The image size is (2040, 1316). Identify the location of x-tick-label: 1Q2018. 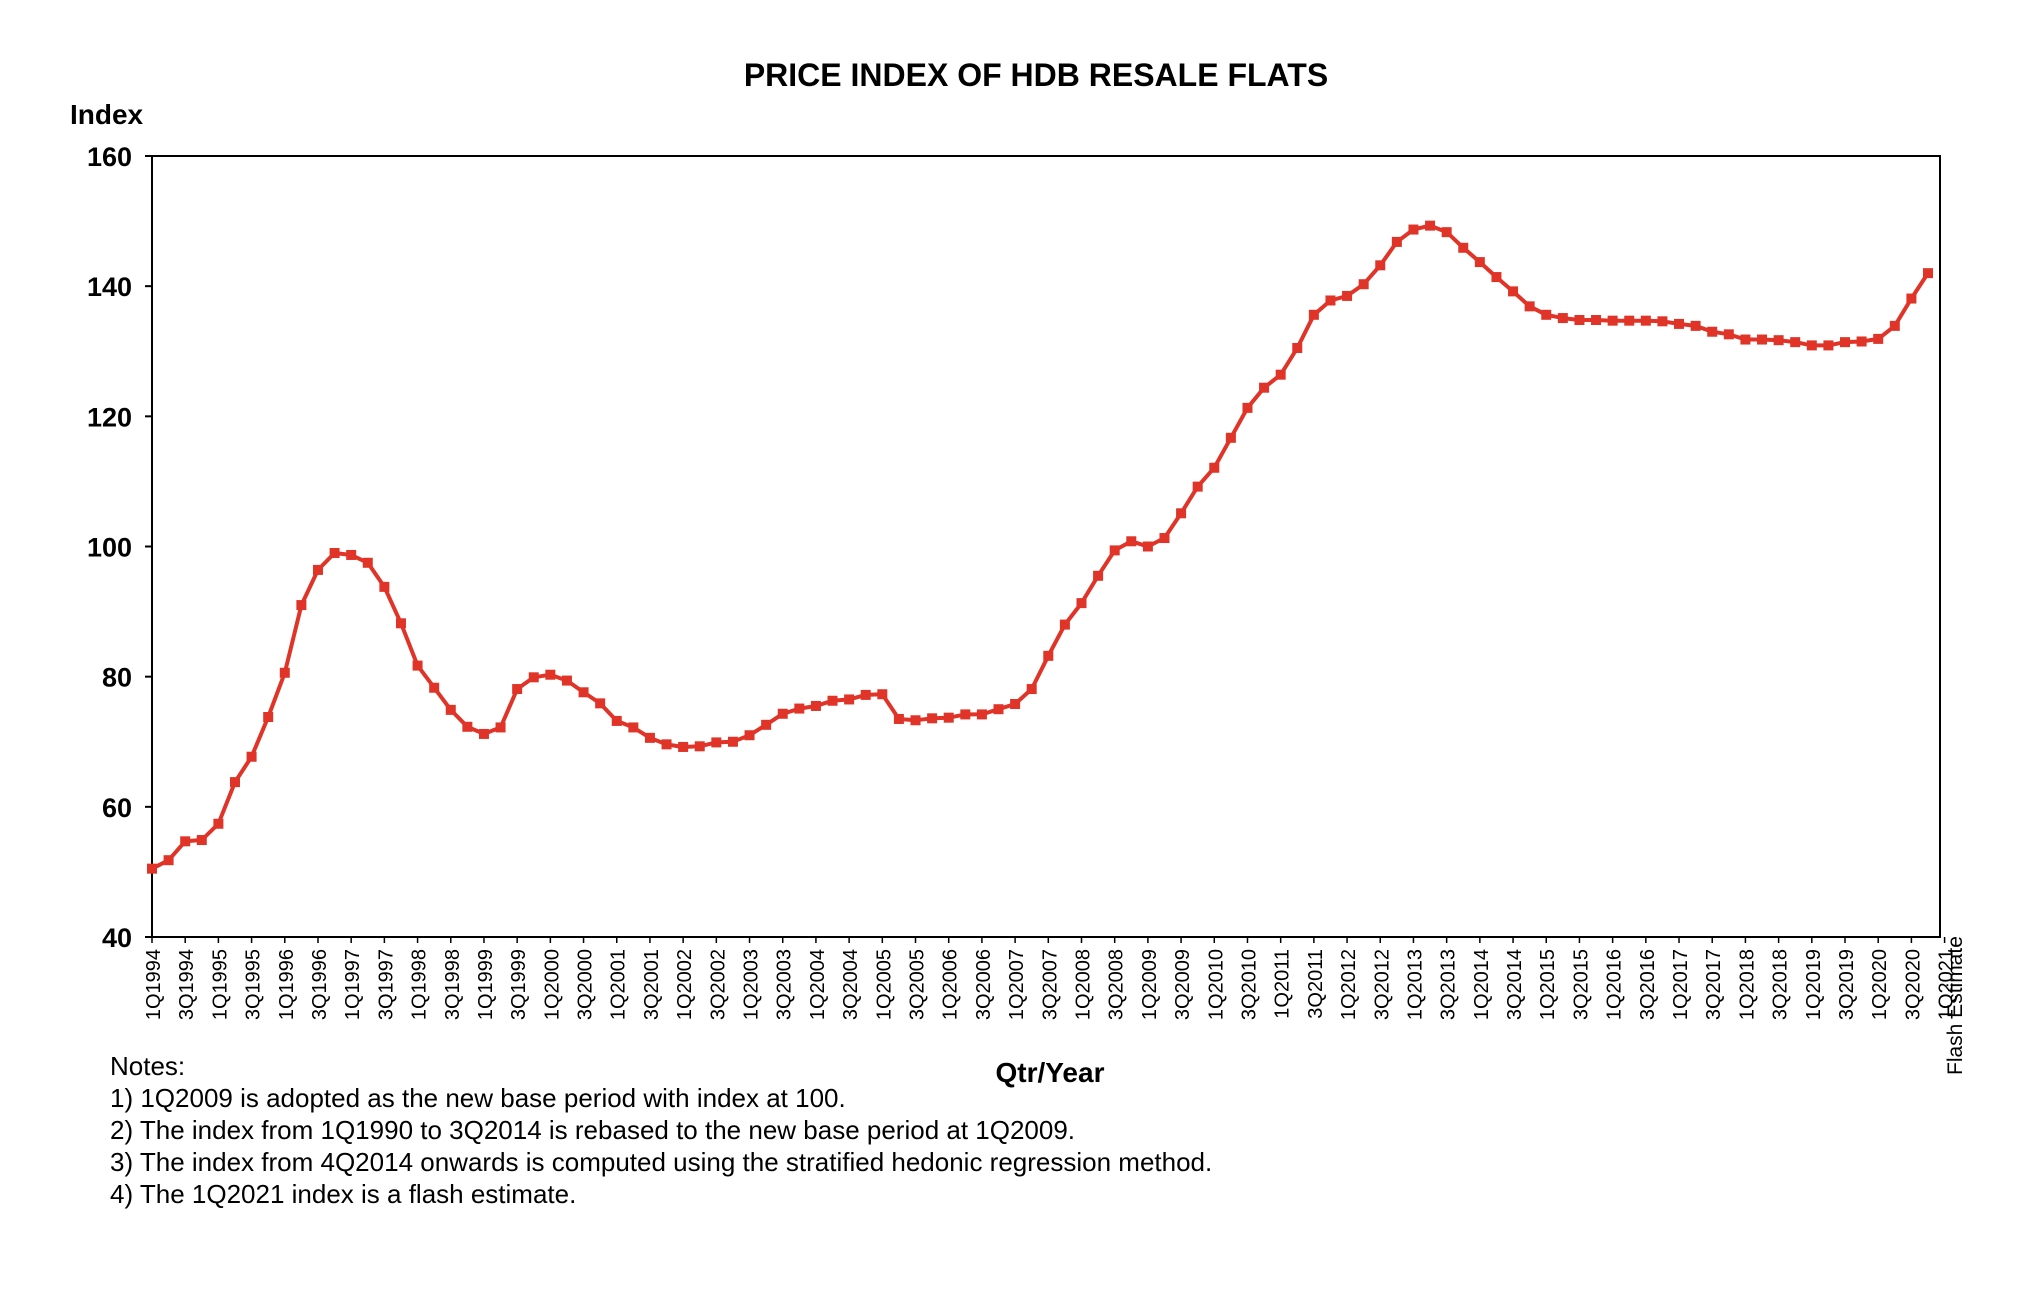
(1747, 984).